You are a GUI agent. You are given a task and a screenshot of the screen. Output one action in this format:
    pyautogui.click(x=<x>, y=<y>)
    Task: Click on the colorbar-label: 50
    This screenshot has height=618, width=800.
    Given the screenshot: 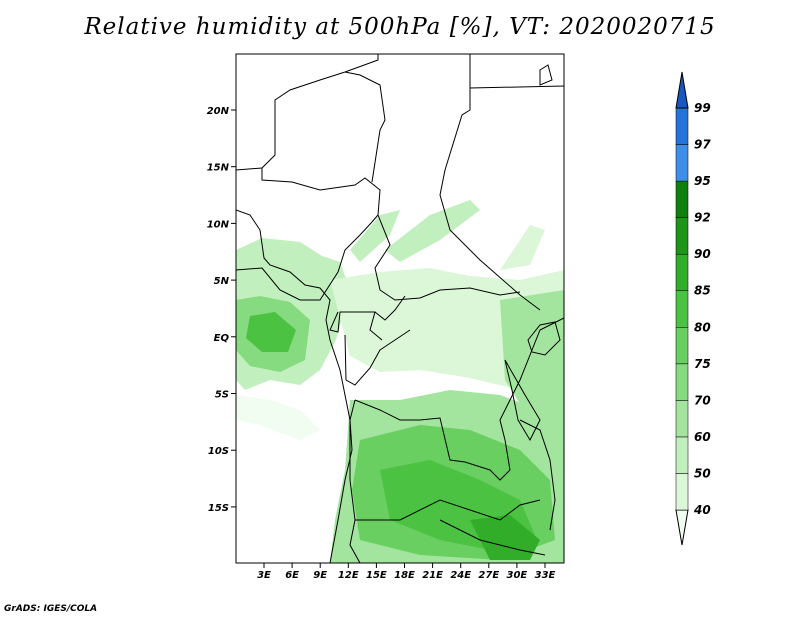 What is the action you would take?
    pyautogui.click(x=702, y=473)
    